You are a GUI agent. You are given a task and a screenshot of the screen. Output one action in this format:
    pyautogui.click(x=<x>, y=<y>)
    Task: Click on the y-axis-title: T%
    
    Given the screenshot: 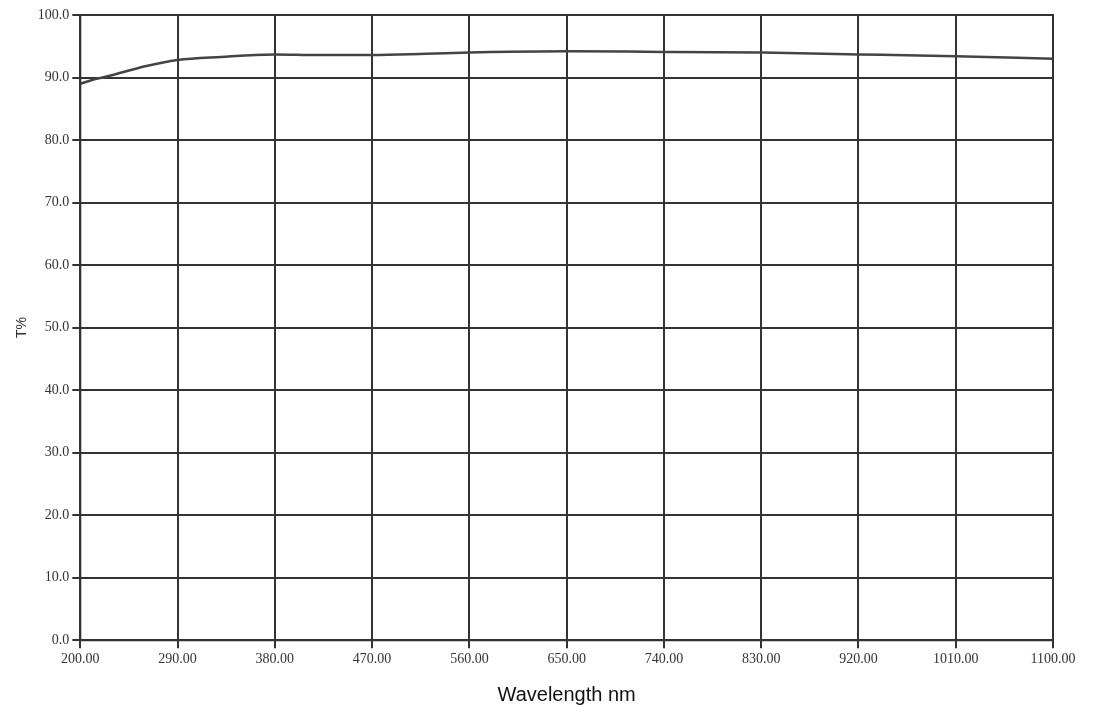 What is the action you would take?
    pyautogui.click(x=21, y=328)
    